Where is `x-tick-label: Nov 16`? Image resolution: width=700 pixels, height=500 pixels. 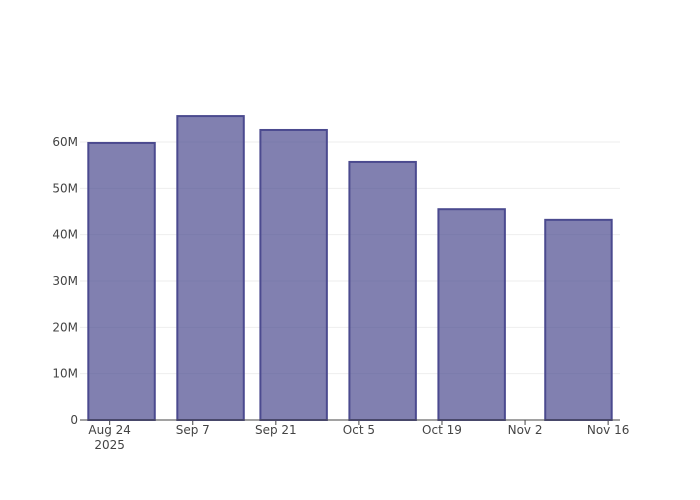 x-tick-label: Nov 16 is located at coordinates (608, 430).